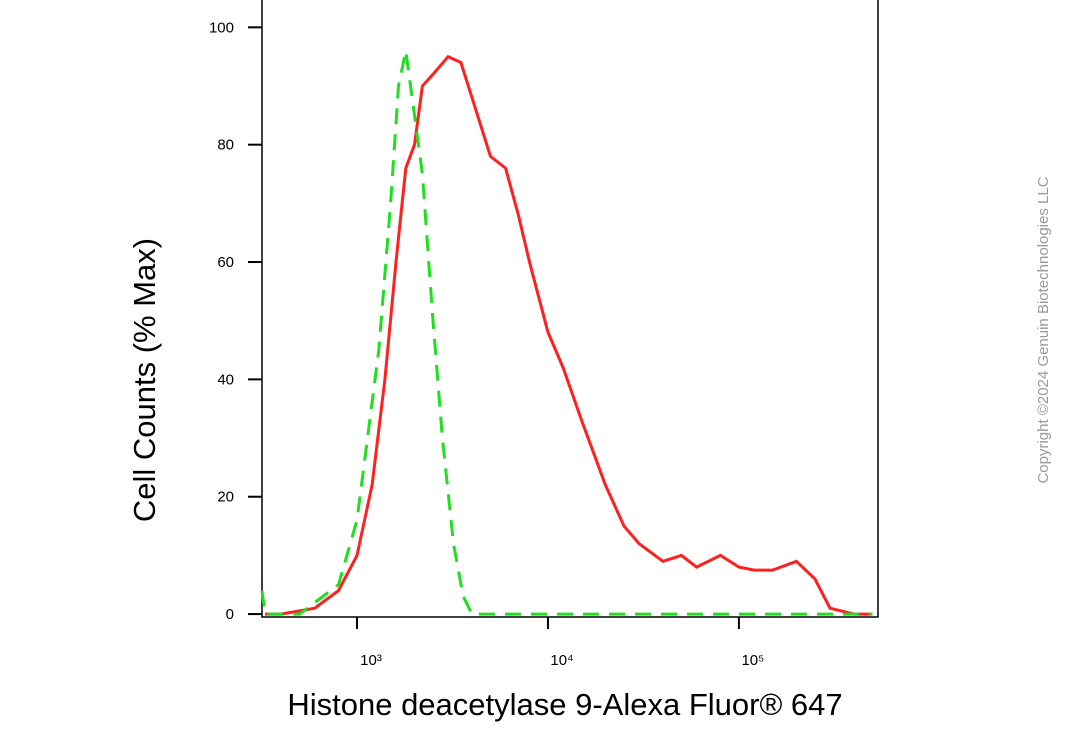 This screenshot has height=735, width=1074. Describe the element at coordinates (752, 660) in the screenshot. I see `x-tick-label: 10⁵` at that location.